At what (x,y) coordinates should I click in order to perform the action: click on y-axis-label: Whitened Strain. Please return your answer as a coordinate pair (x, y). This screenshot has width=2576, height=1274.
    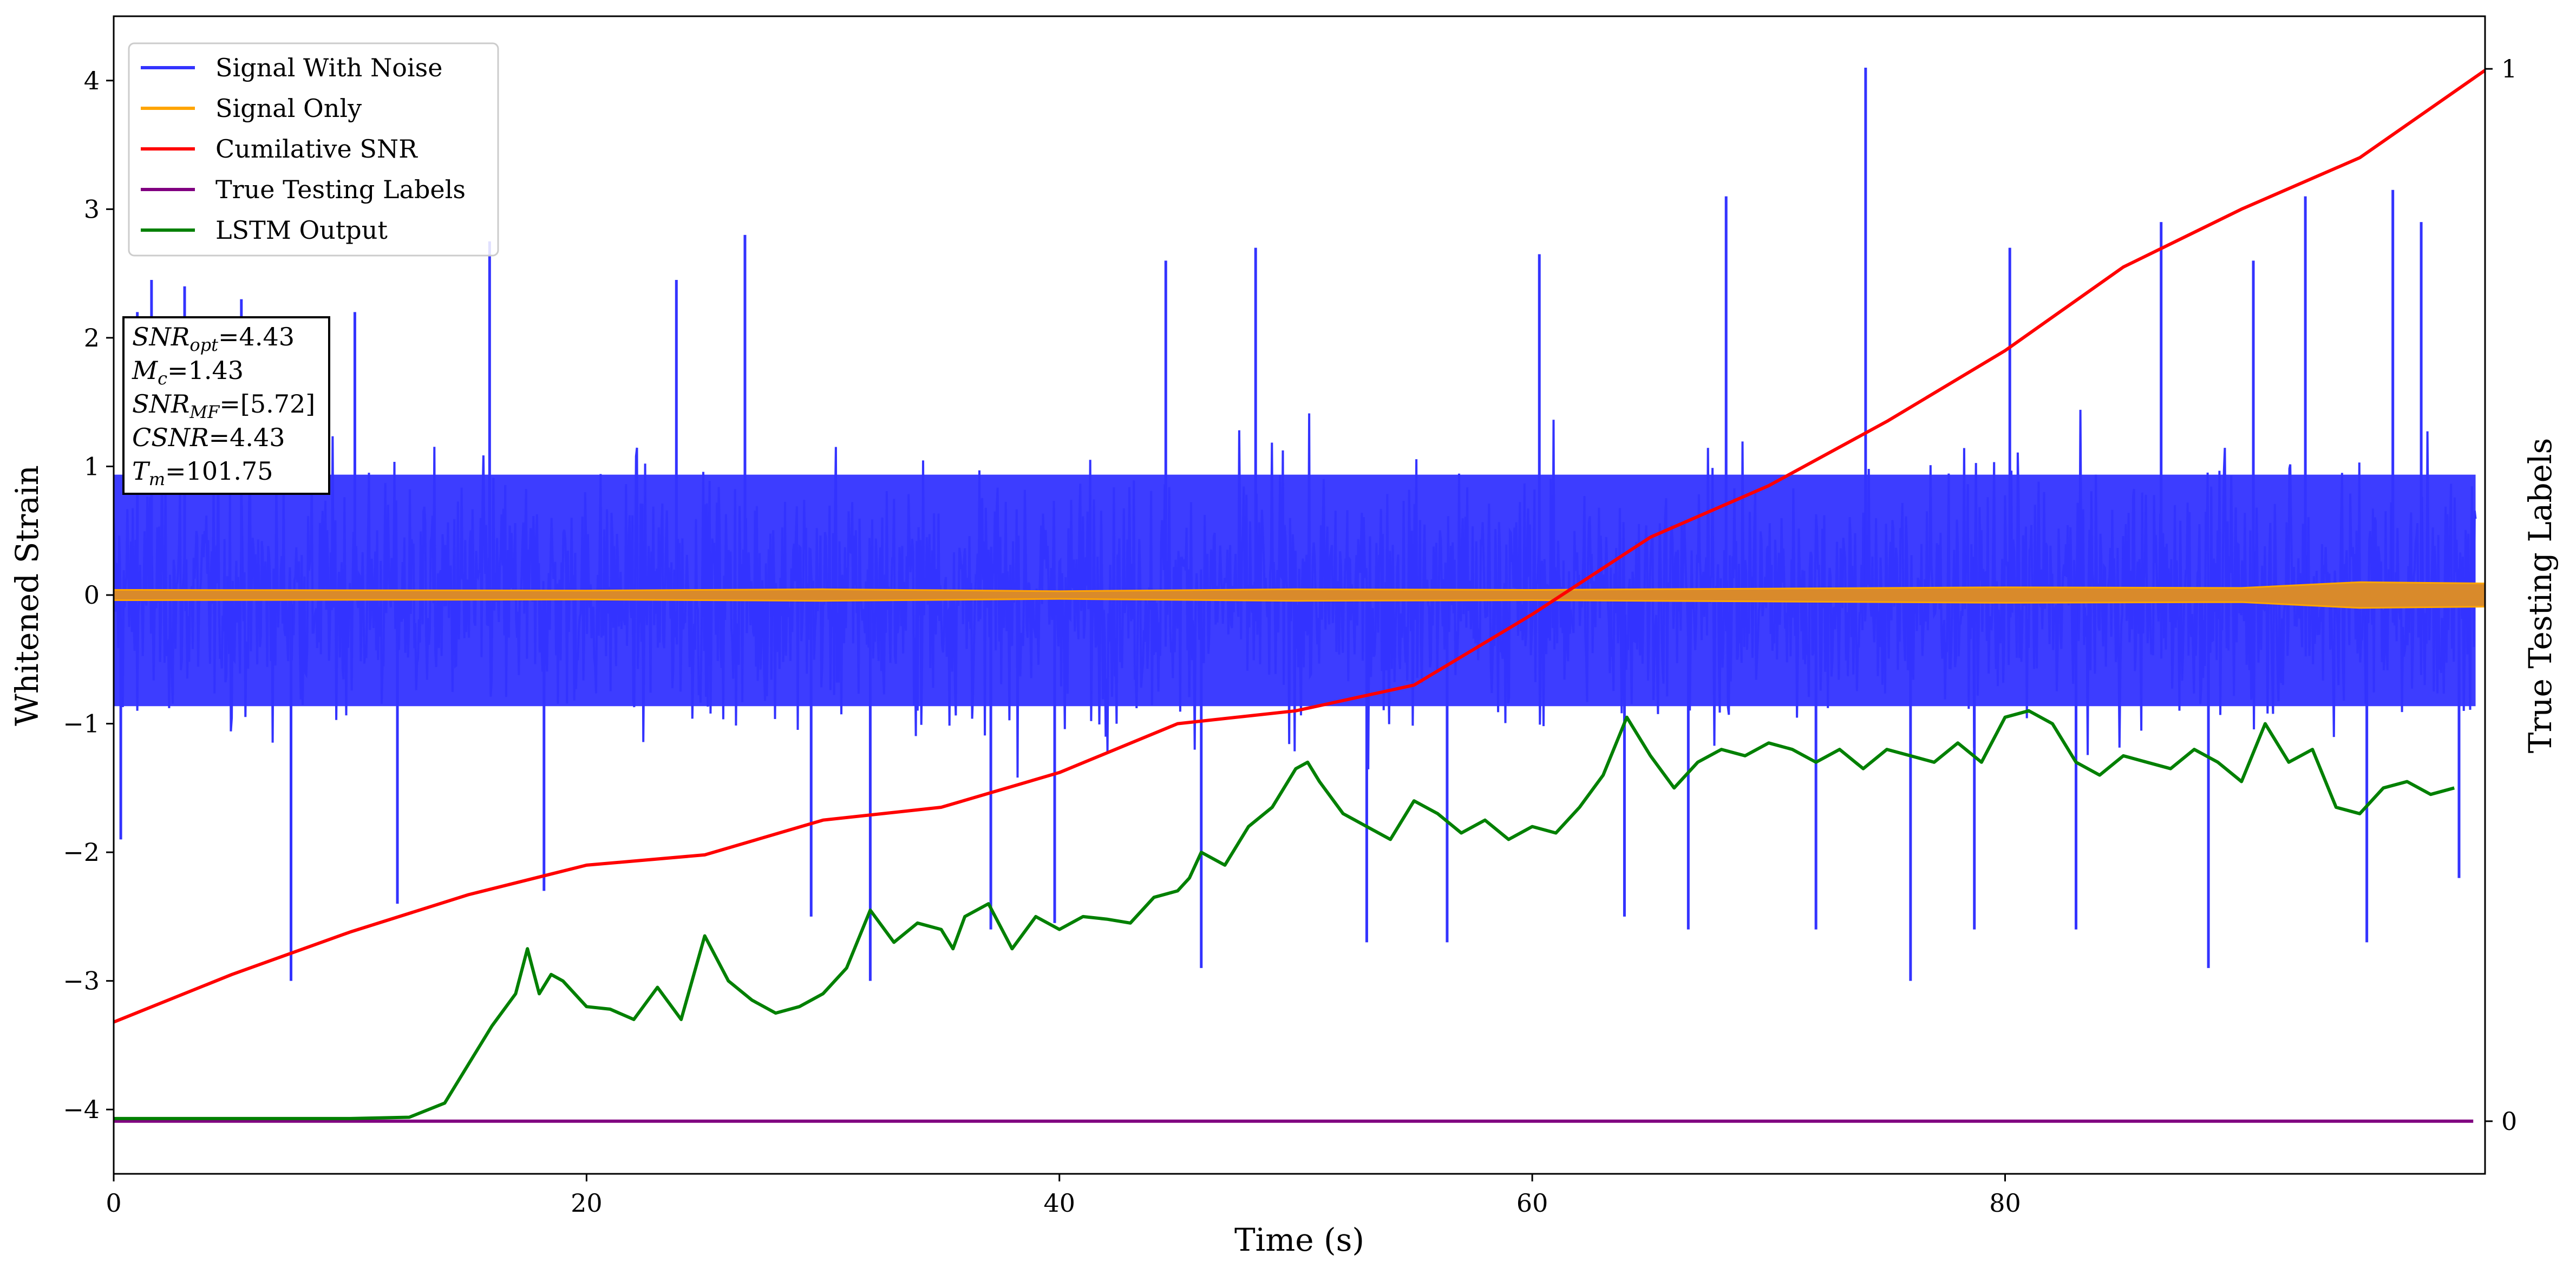
    Looking at the image, I should click on (27, 595).